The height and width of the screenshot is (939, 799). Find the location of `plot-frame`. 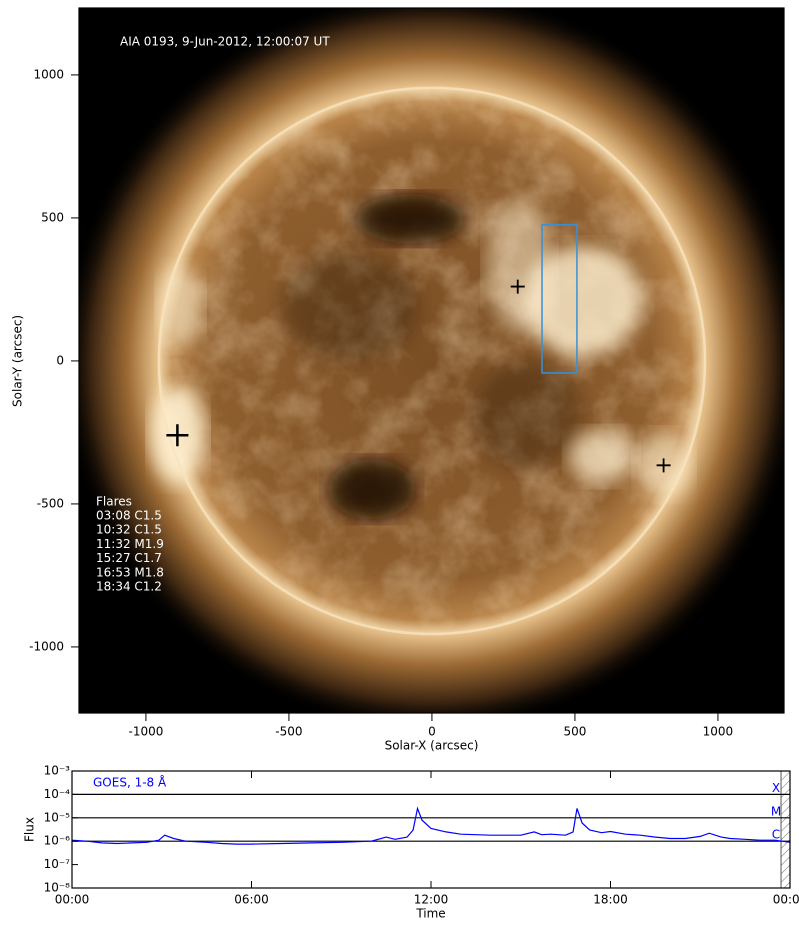

plot-frame is located at coordinates (431, 829).